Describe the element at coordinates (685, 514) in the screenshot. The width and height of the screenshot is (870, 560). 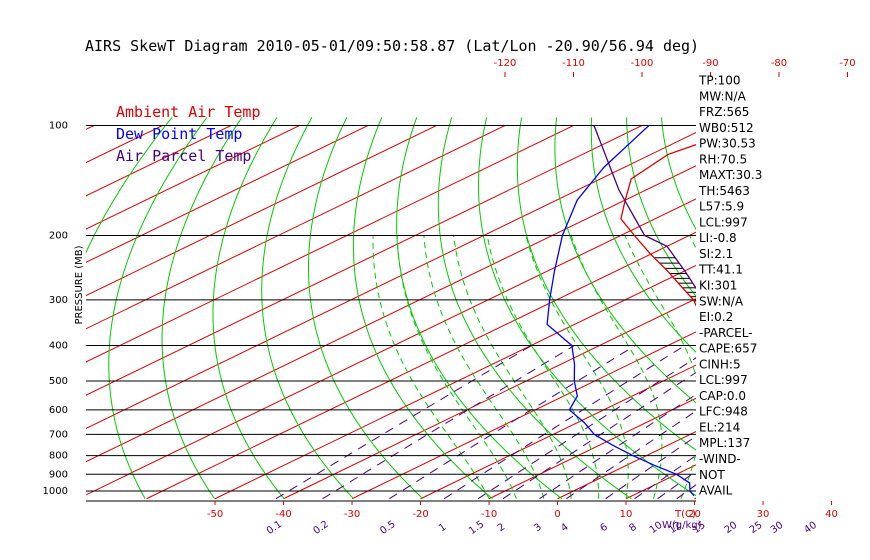
I see `temp-unit-label: T(C)` at that location.